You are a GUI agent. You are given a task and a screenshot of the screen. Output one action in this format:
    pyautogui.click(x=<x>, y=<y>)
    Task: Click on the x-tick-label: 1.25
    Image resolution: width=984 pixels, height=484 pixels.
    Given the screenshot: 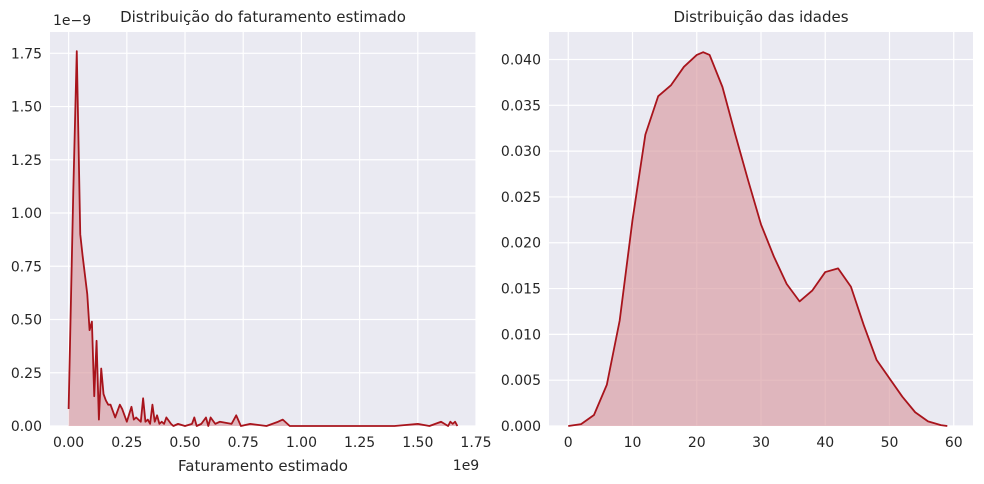 What is the action you would take?
    pyautogui.click(x=359, y=443)
    